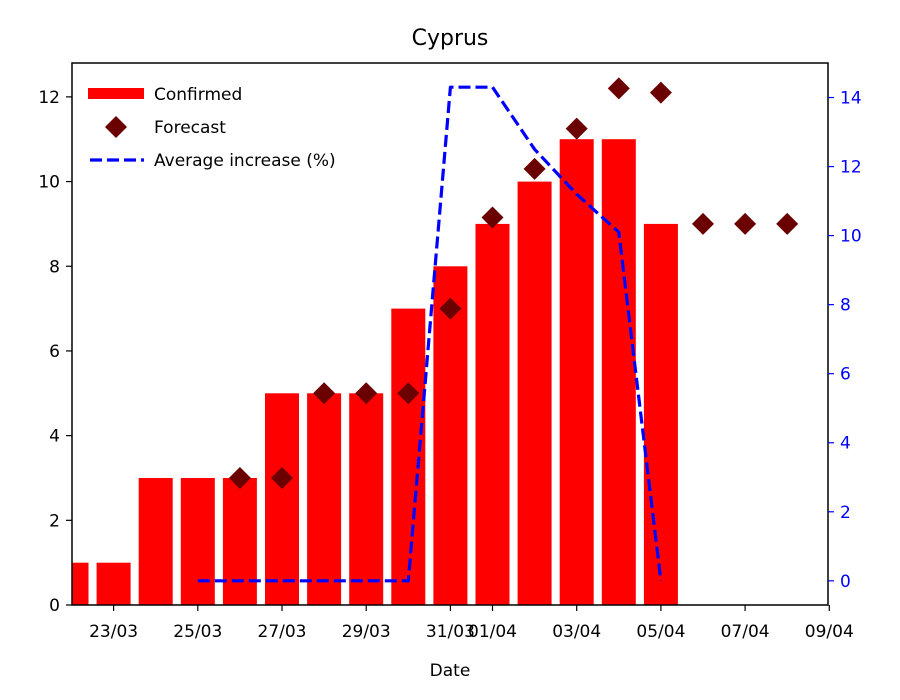  What do you see at coordinates (845, 513) in the screenshot?
I see `y2-tick-label: 2` at bounding box center [845, 513].